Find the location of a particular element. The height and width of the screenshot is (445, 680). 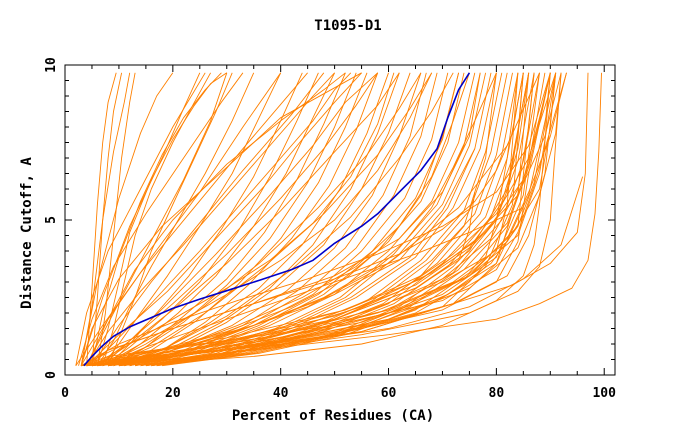

chart-title: T1095-D1 is located at coordinates (347, 26).